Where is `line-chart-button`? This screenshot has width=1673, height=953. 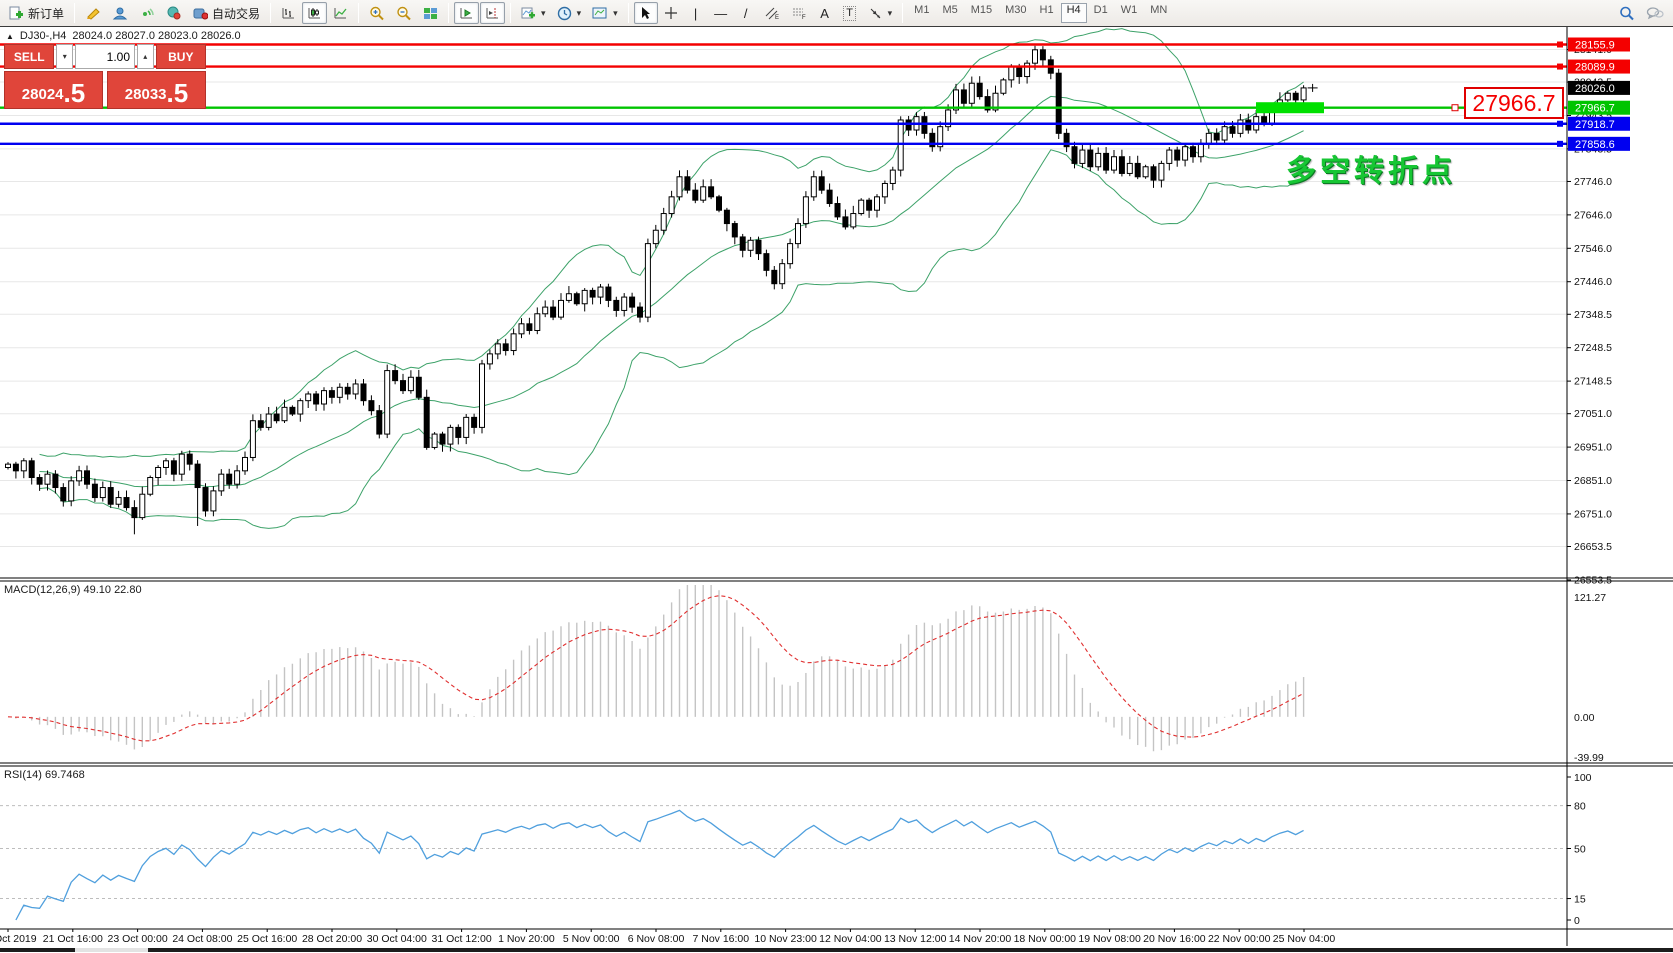 line-chart-button is located at coordinates (340, 13).